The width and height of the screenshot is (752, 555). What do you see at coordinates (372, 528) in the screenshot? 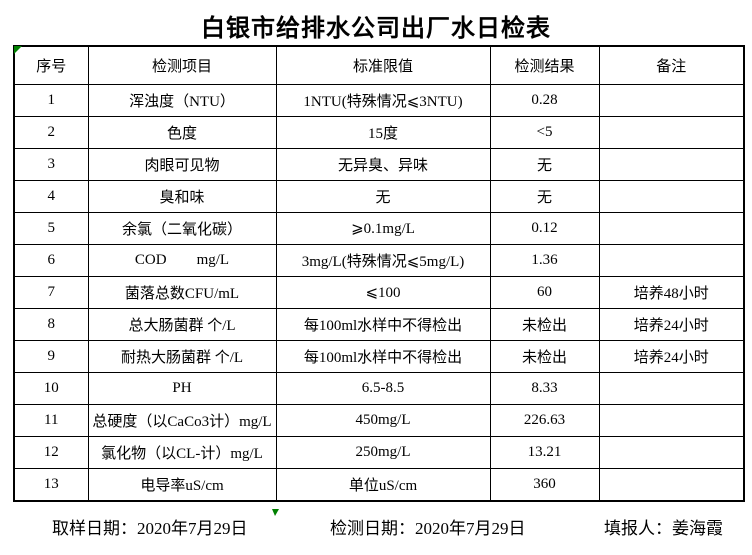
I see `test-date-label: 检测日期：` at bounding box center [372, 528].